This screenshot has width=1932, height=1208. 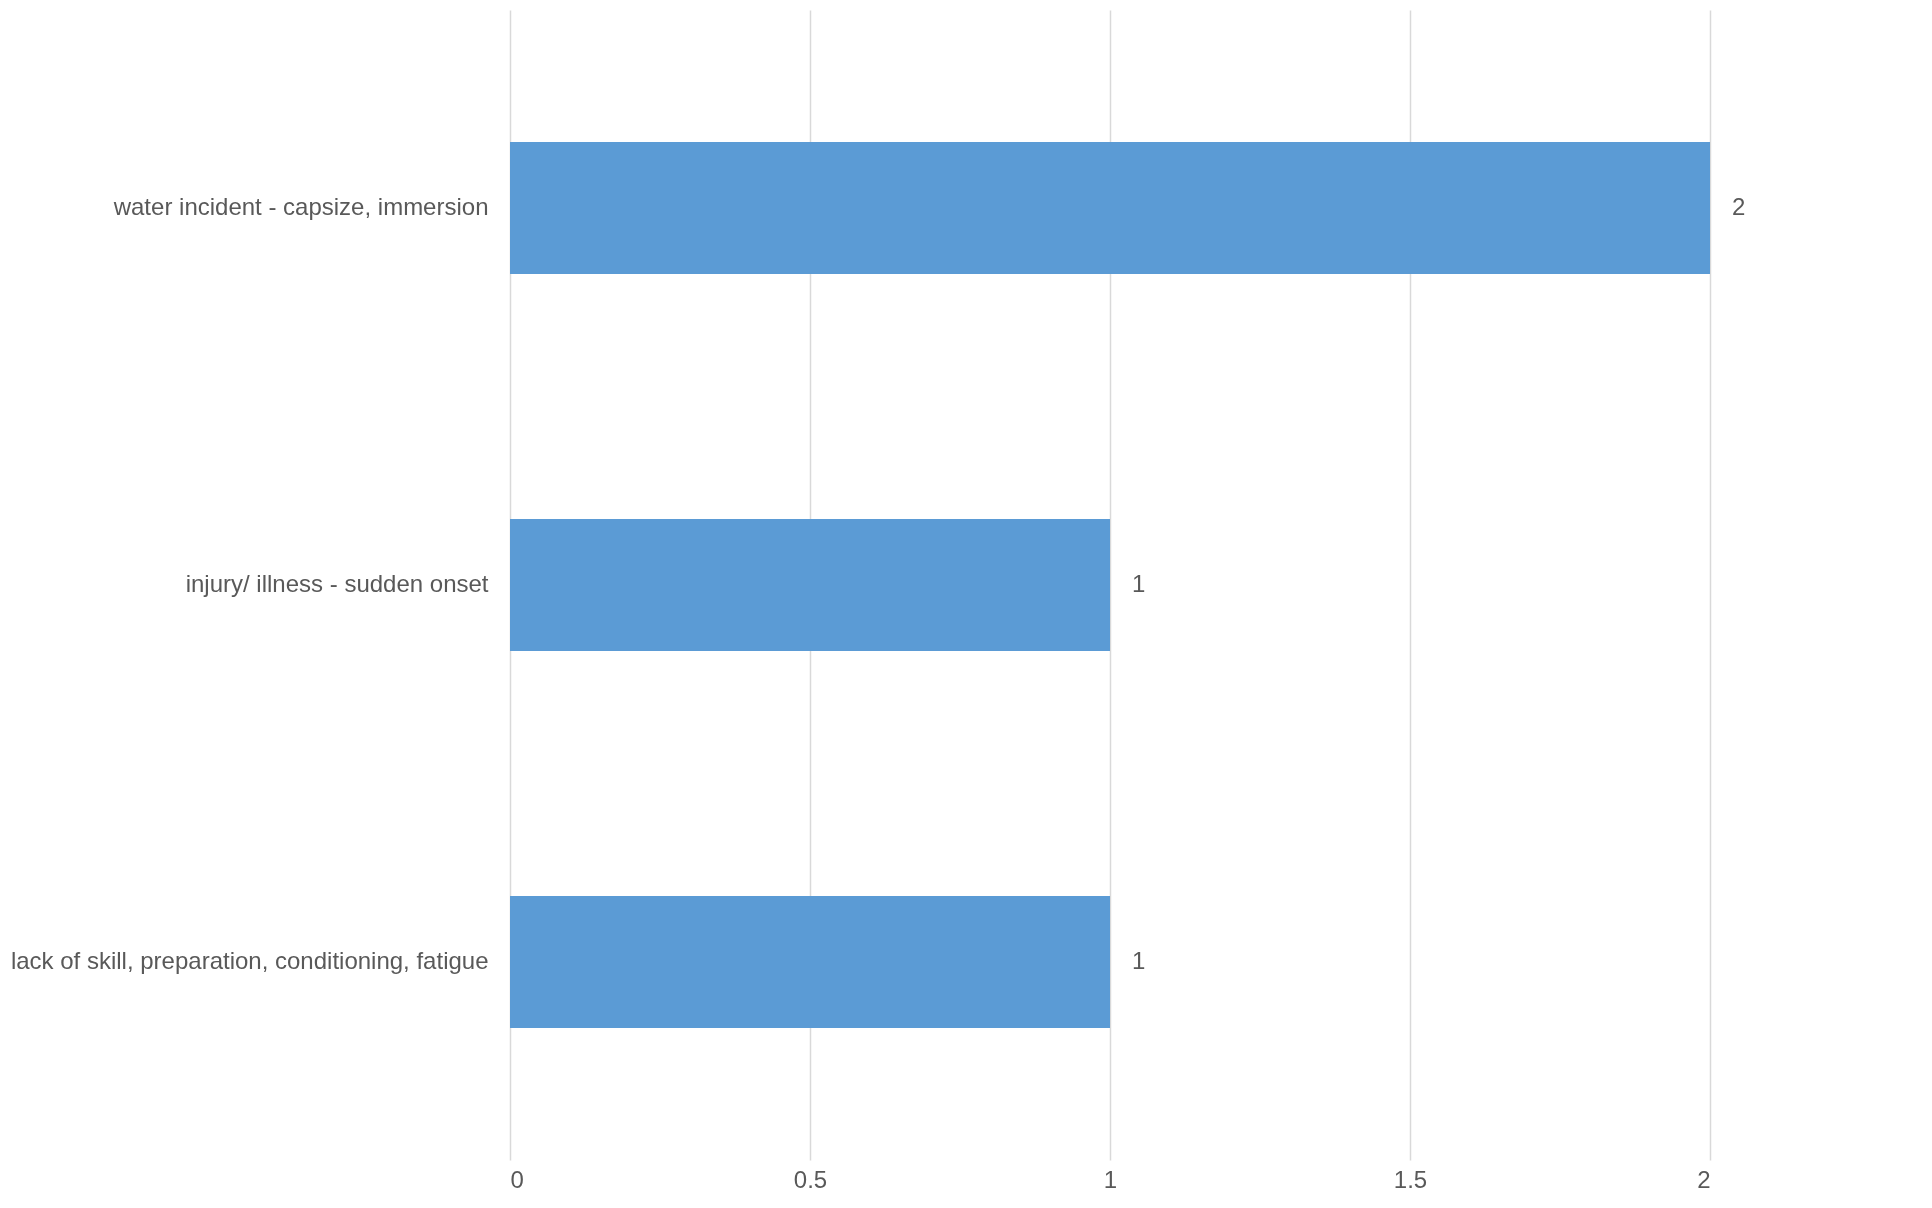 What do you see at coordinates (517, 1179) in the screenshot?
I see `x-tick-label: 0` at bounding box center [517, 1179].